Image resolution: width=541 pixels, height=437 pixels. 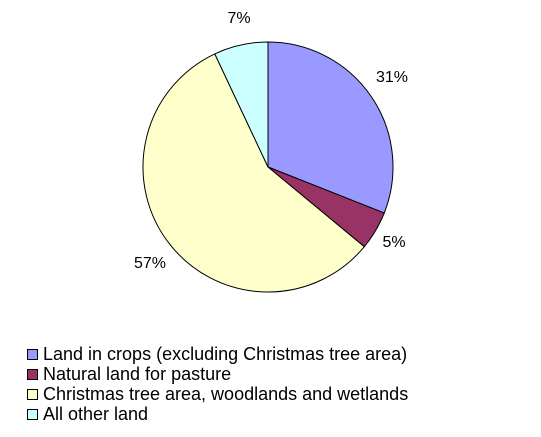 What do you see at coordinates (32, 394) in the screenshot?
I see `legend-swatch-woodlands` at bounding box center [32, 394].